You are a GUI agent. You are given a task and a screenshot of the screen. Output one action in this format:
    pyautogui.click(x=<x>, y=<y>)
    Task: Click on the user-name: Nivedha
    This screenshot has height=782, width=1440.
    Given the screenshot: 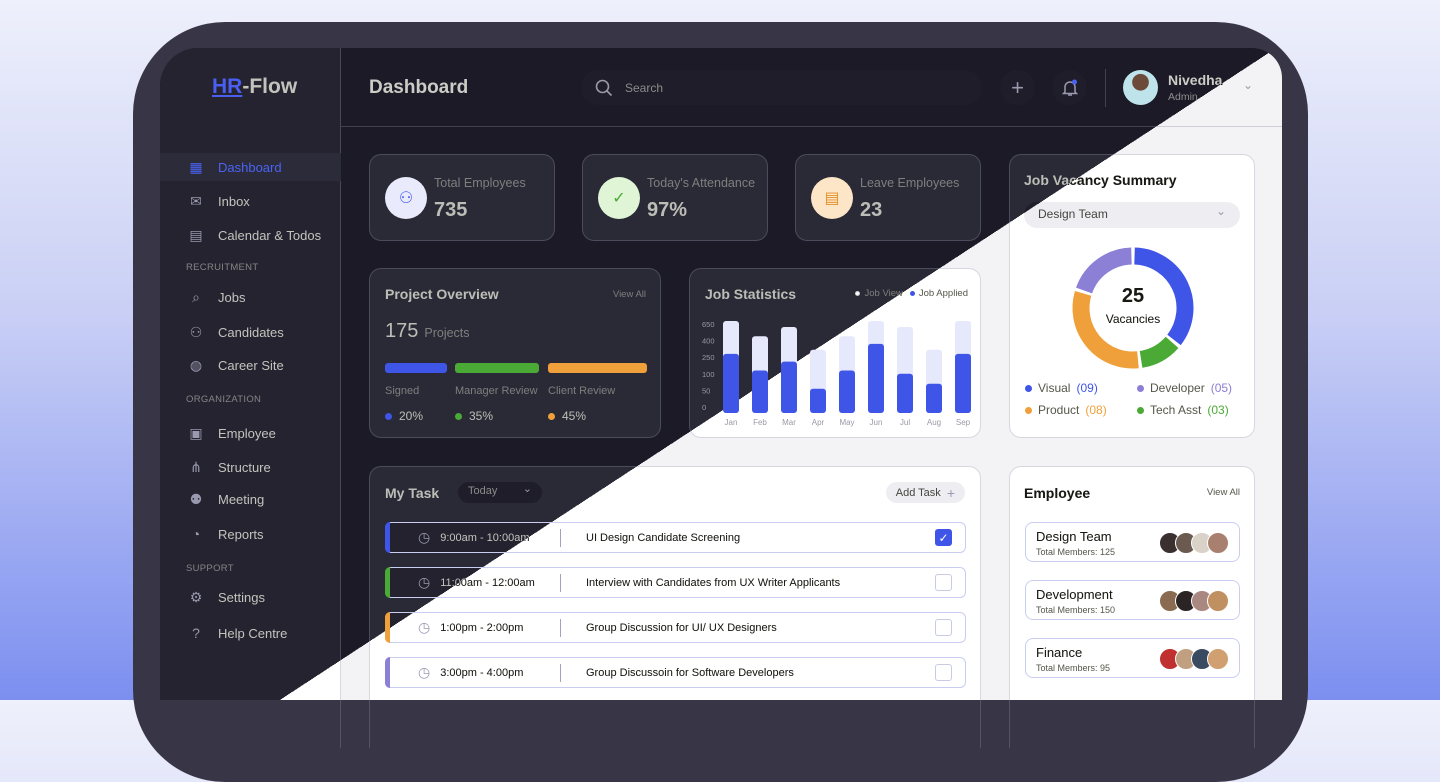 What is the action you would take?
    pyautogui.click(x=1195, y=80)
    